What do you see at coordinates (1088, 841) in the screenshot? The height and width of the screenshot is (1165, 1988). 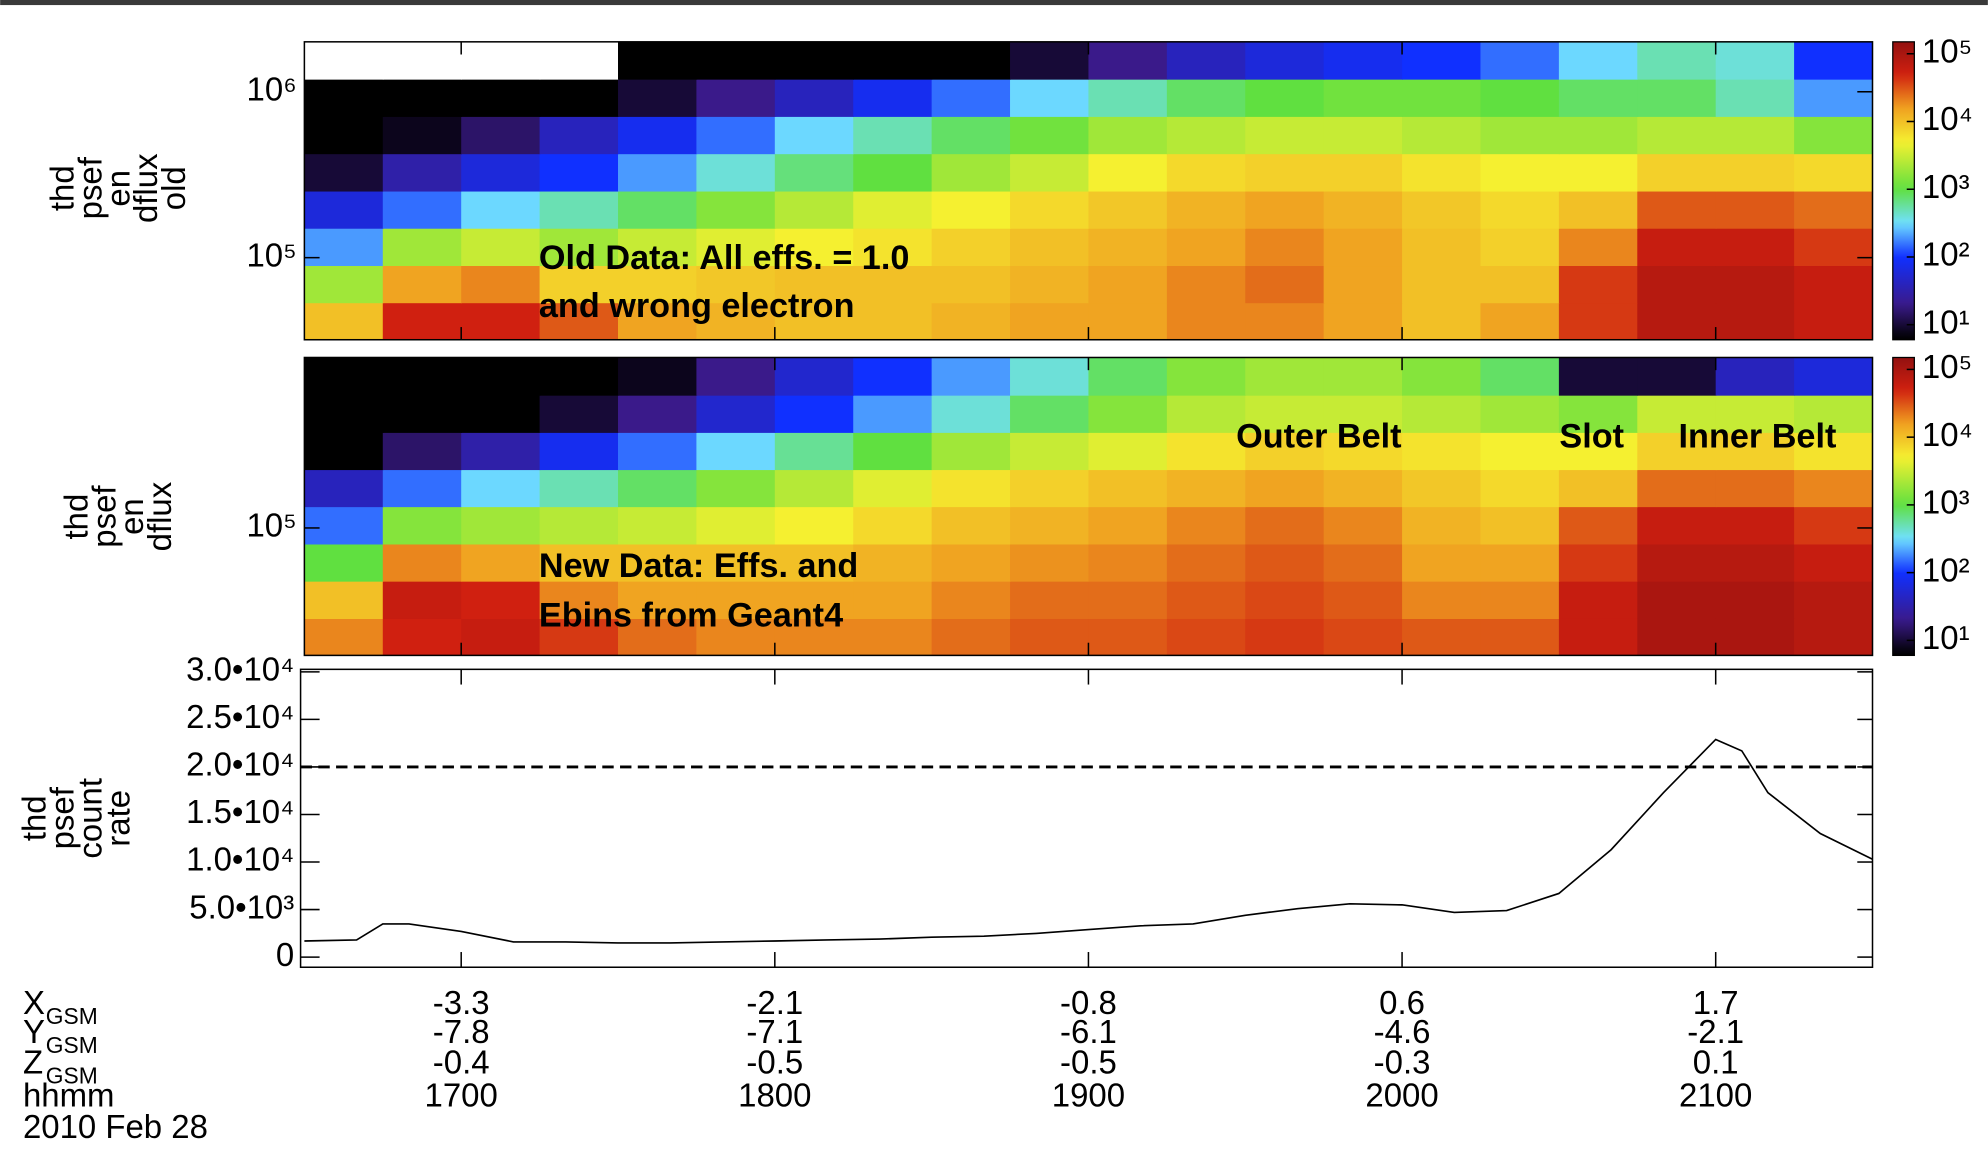 I see `count-rate-line` at bounding box center [1088, 841].